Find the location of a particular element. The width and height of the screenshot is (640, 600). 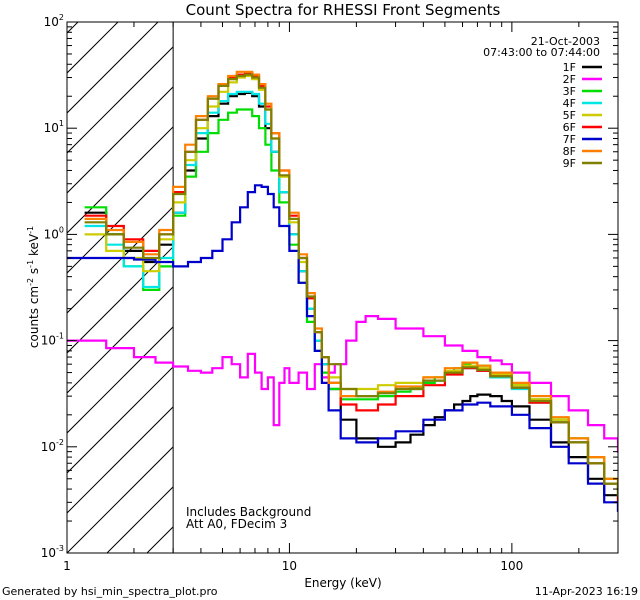

y-label-end: keV is located at coordinates (34, 246).